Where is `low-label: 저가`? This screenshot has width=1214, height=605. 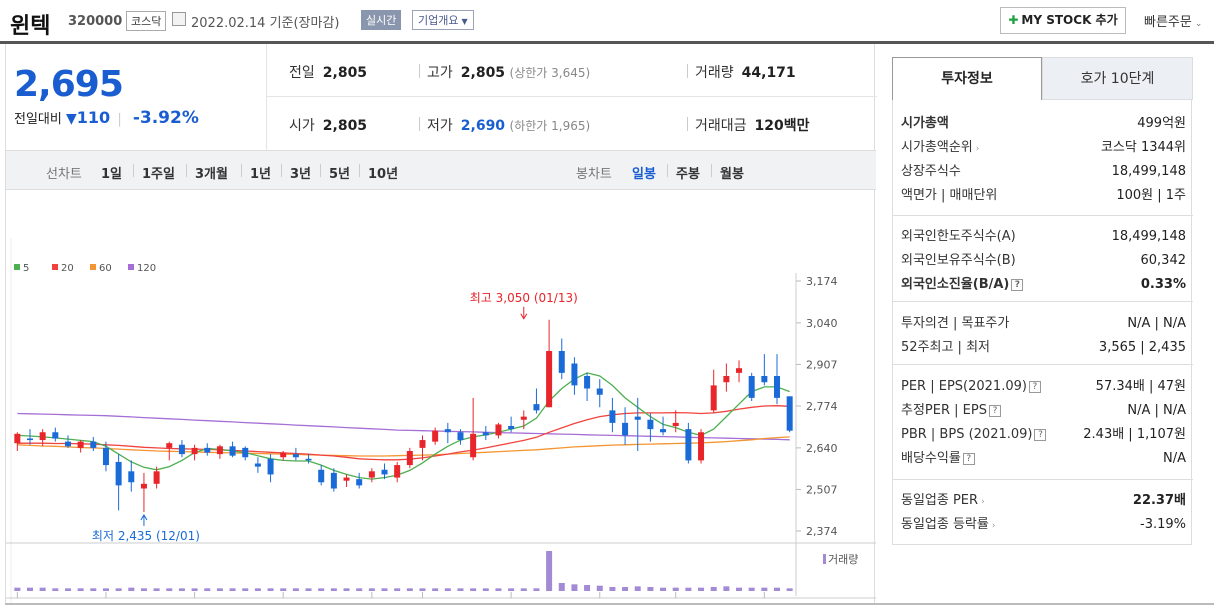
low-label: 저가 is located at coordinates (440, 126).